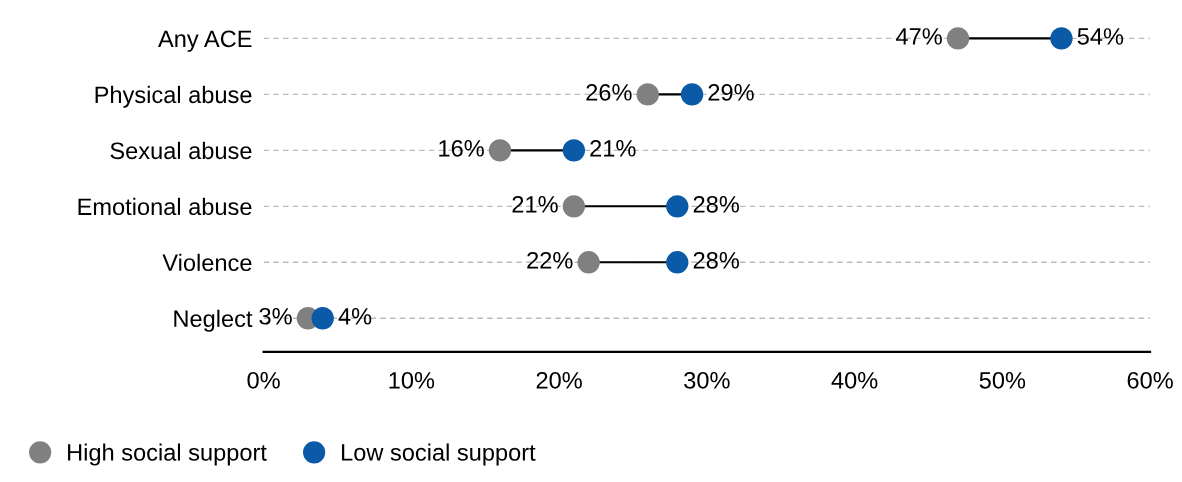 This screenshot has width=1182, height=482. I want to click on x-tick-label: 50%, so click(1002, 380).